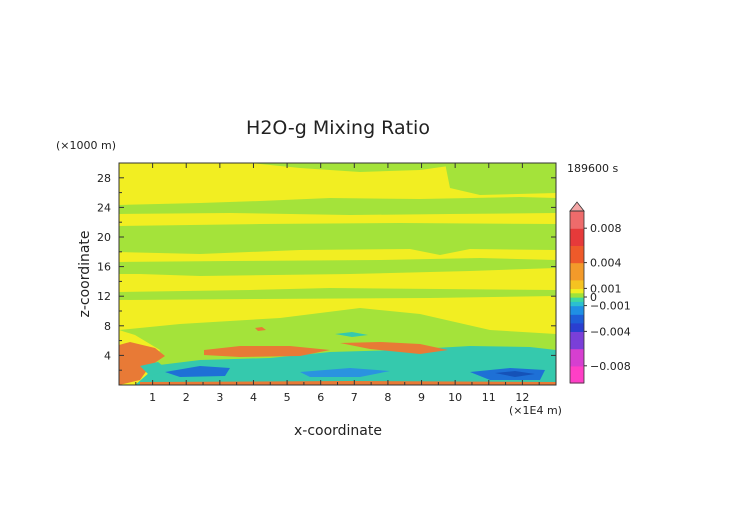  What do you see at coordinates (337, 239) in the screenshot?
I see `green-band-mid` at bounding box center [337, 239].